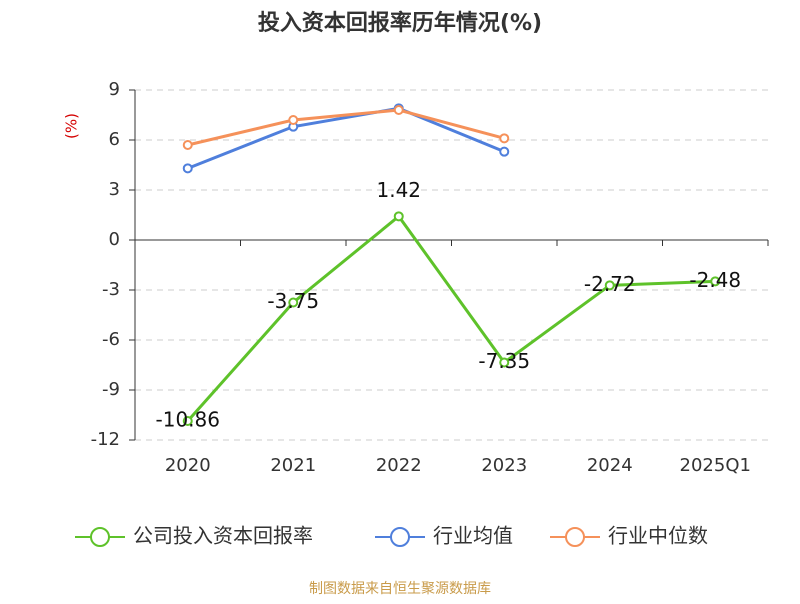 Image resolution: width=800 pixels, height=604 pixels. Describe the element at coordinates (473, 536) in the screenshot. I see `legend-label: 行业均值` at that location.